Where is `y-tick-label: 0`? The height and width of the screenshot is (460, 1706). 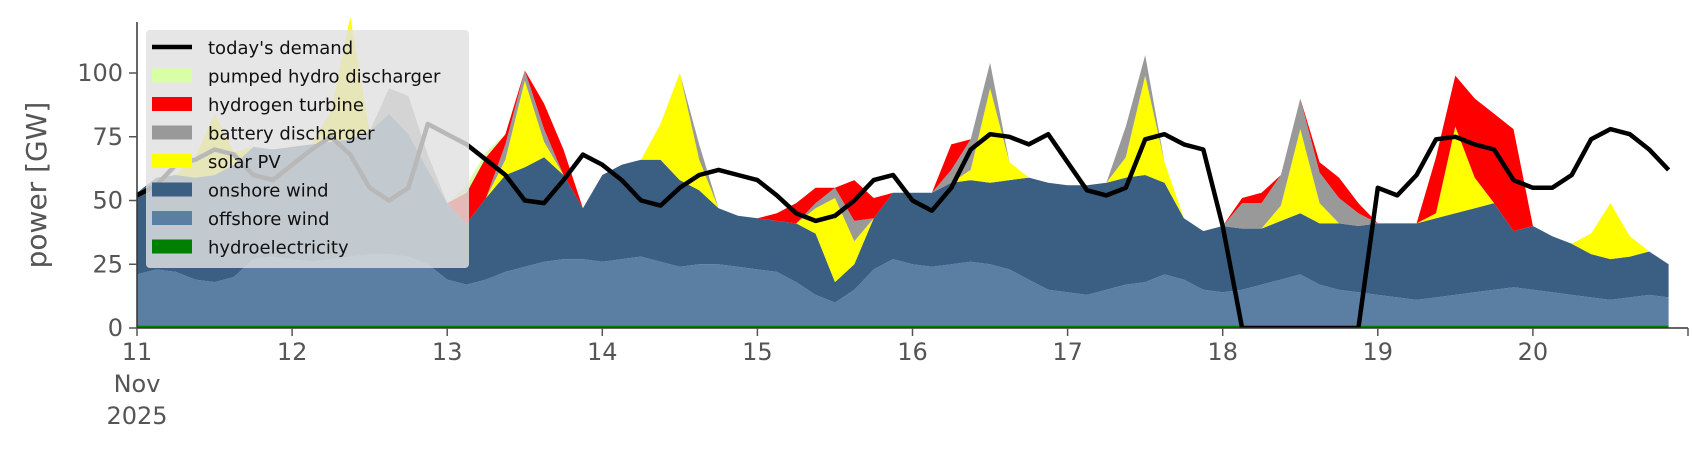
y-tick-label: 0 is located at coordinates (115, 328).